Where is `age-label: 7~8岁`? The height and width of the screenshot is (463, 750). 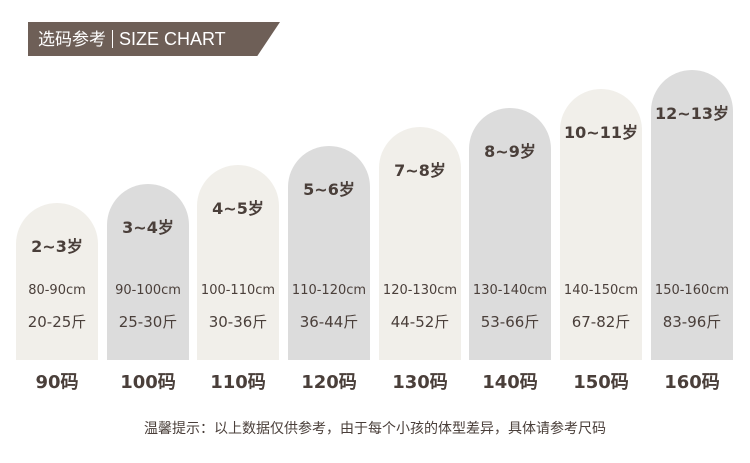 age-label: 7~8岁 is located at coordinates (420, 170).